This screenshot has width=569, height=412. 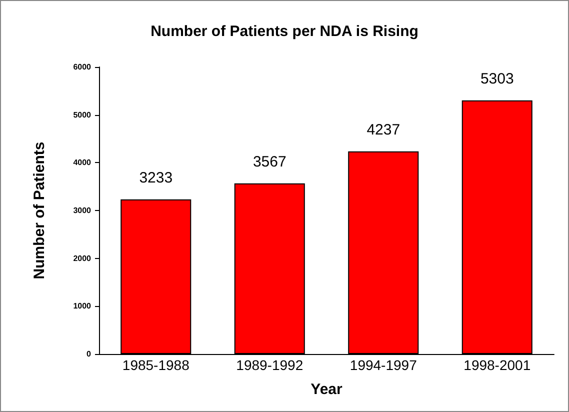 I want to click on y-tick-label: 3000, so click(x=82, y=210).